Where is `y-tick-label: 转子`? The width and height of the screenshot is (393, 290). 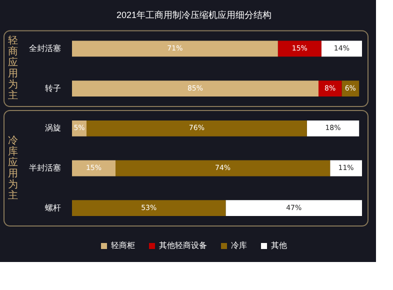
y-tick-label: 转子 is located at coordinates (53, 88).